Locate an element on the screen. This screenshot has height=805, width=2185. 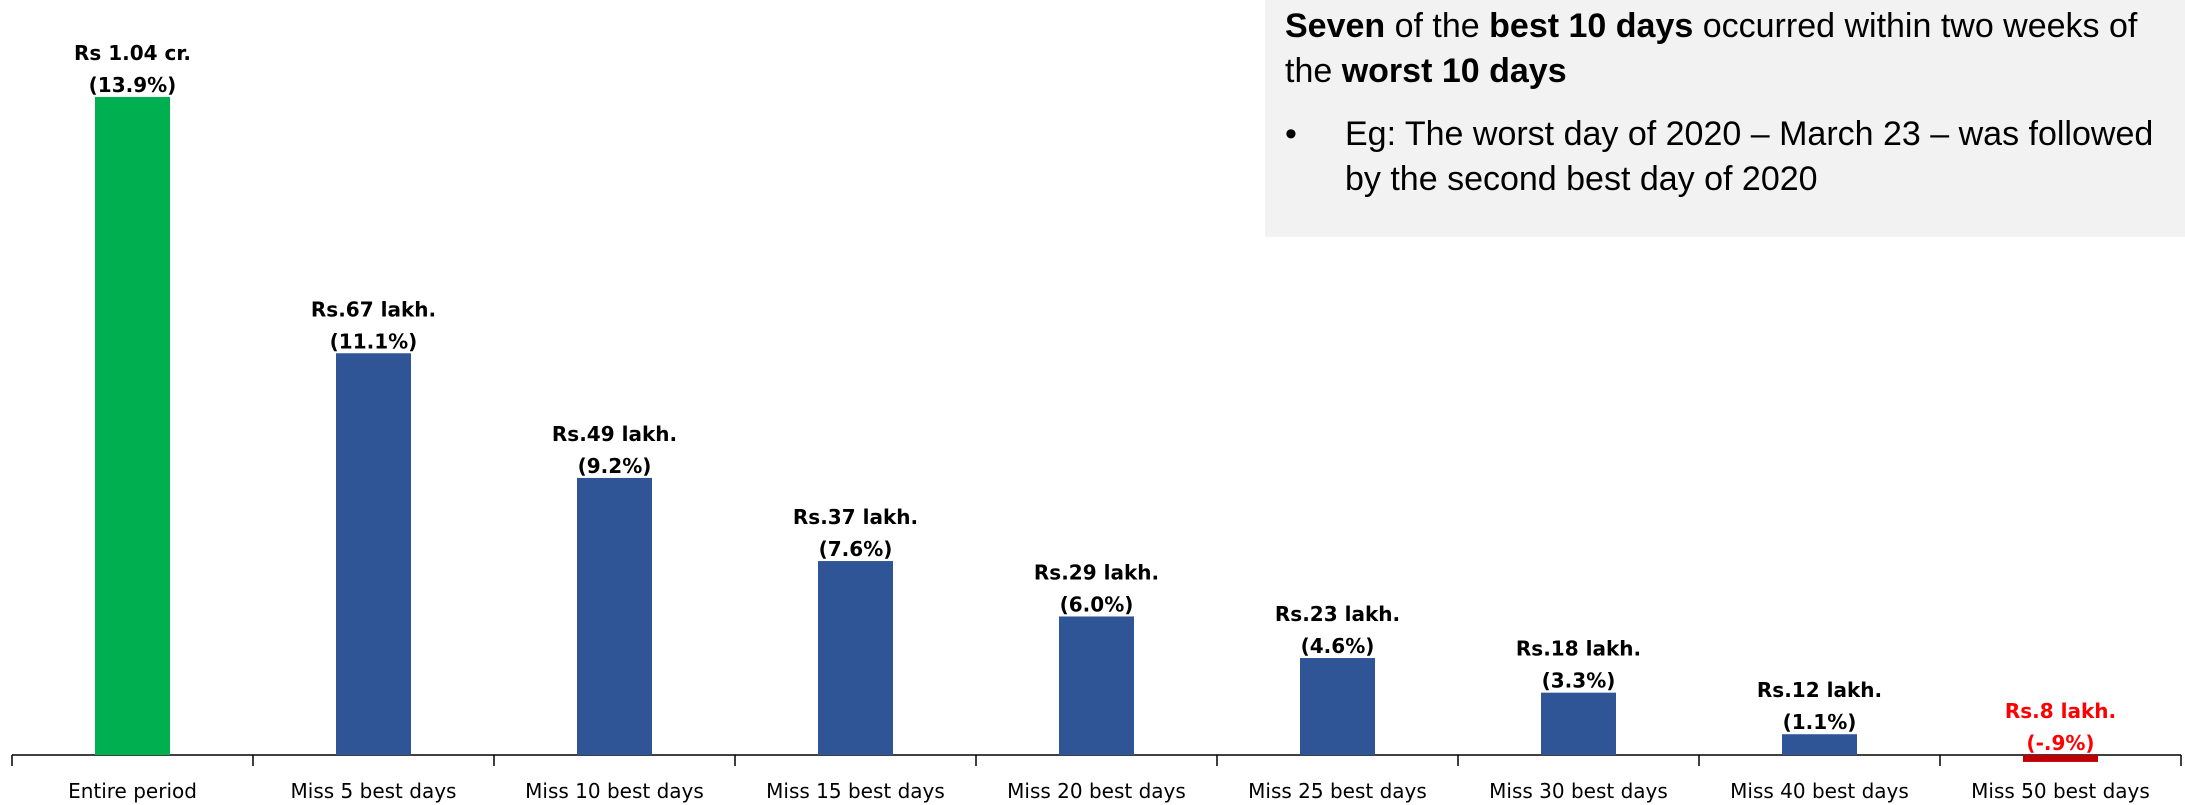
return-label: (7.6%) is located at coordinates (856, 549).